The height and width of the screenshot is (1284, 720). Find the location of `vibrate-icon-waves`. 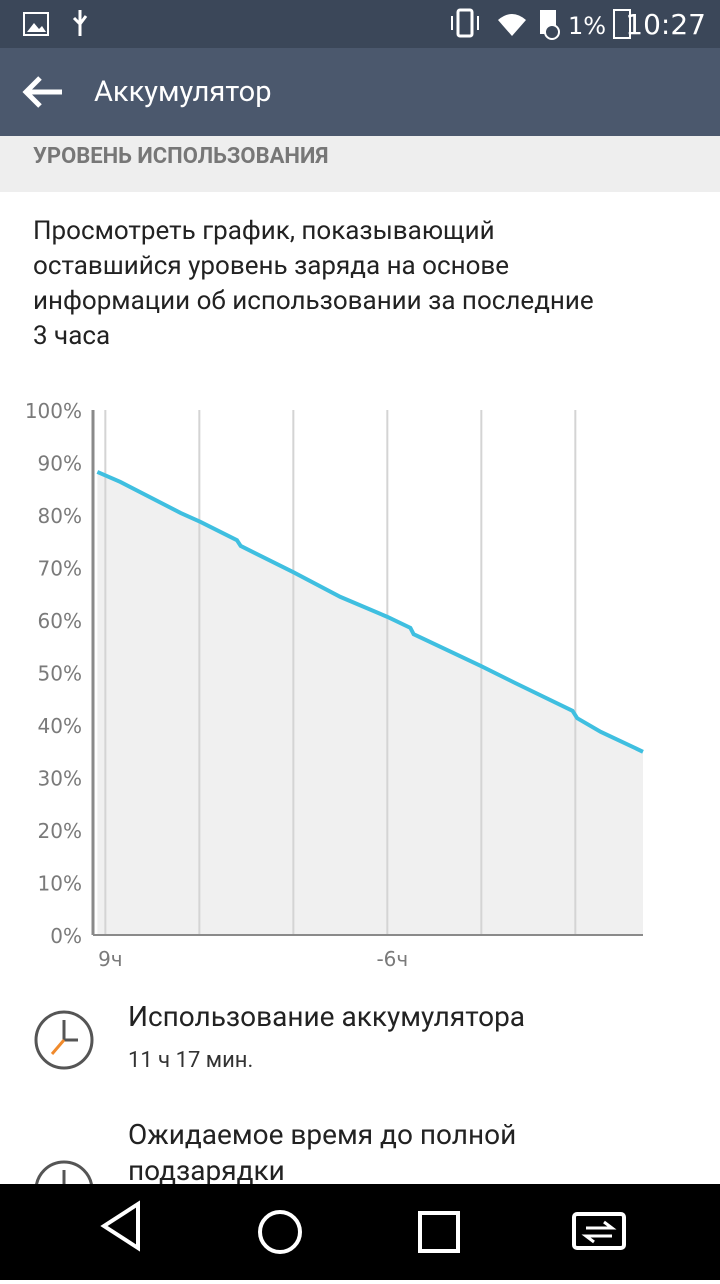

vibrate-icon-waves is located at coordinates (465, 23).